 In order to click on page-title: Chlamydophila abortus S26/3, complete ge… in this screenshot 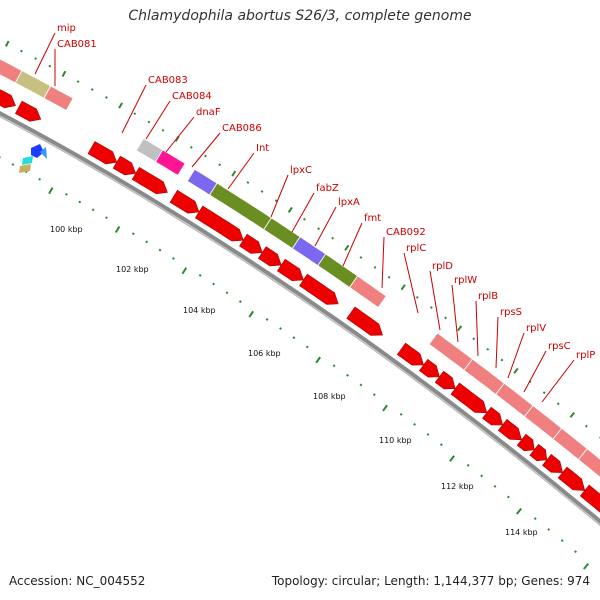, I will do `click(300, 16)`.